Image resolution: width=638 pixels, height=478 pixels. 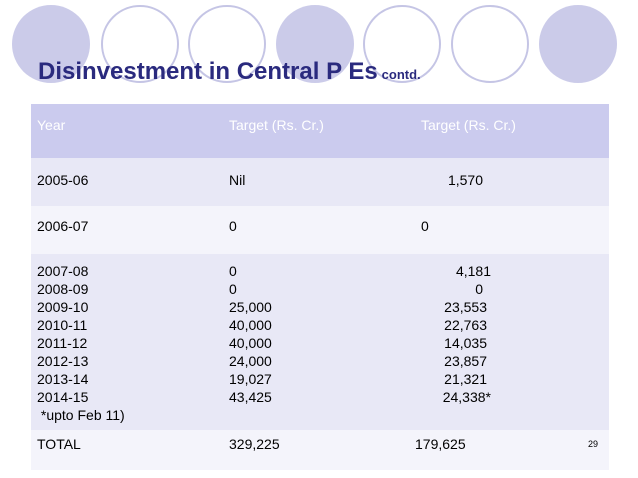 I want to click on cell-year: 2011-12, so click(x=62, y=343).